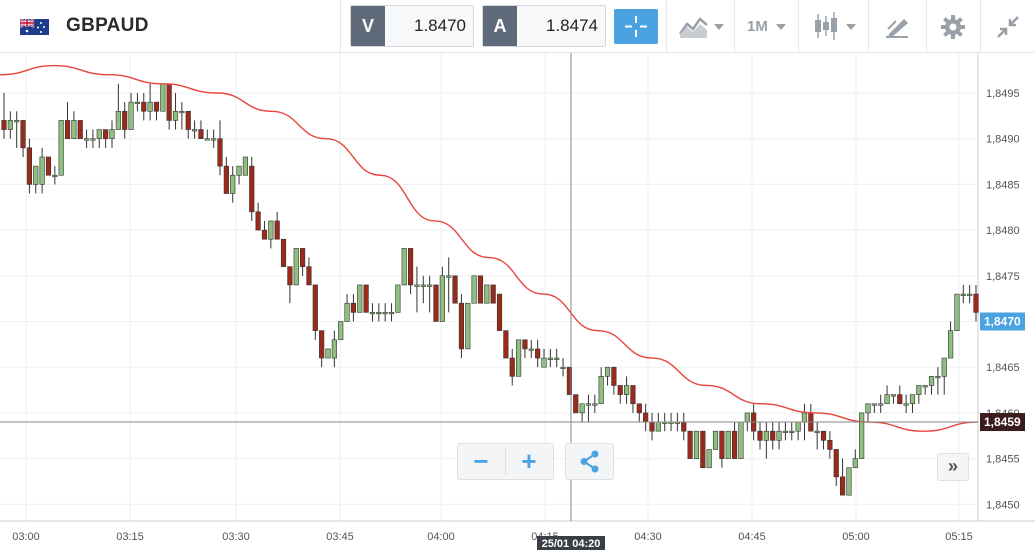  Describe the element at coordinates (1008, 26) in the screenshot. I see `collapse-button` at that location.